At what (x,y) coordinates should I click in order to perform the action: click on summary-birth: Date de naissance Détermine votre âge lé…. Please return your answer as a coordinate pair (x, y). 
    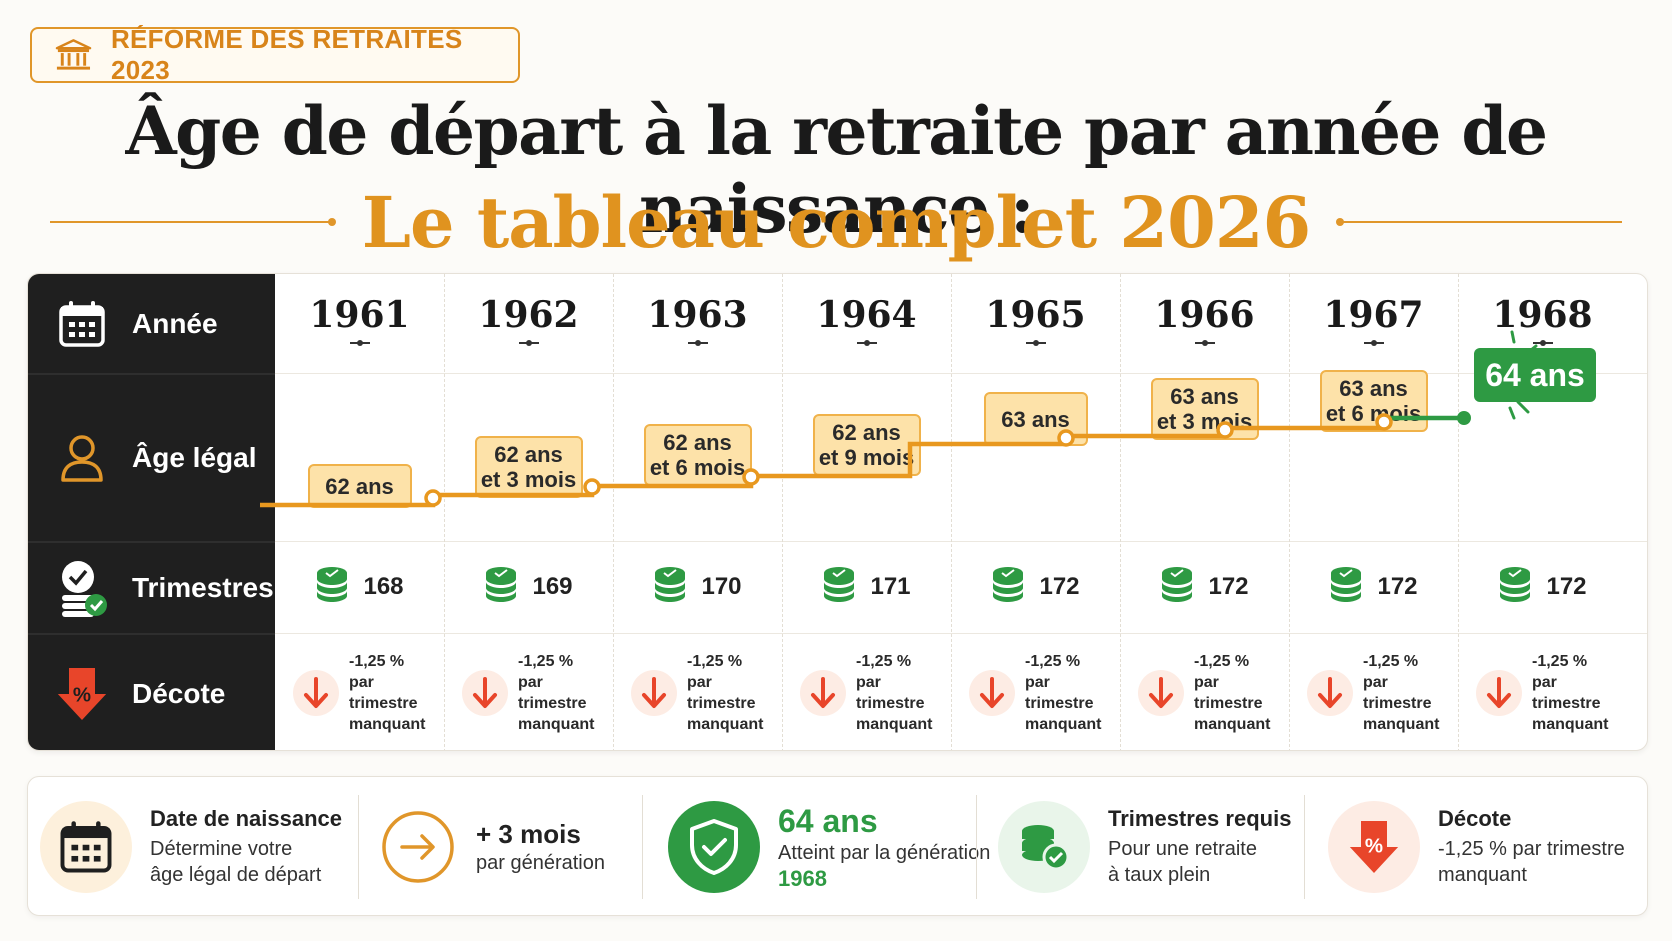
    Looking at the image, I should click on (191, 847).